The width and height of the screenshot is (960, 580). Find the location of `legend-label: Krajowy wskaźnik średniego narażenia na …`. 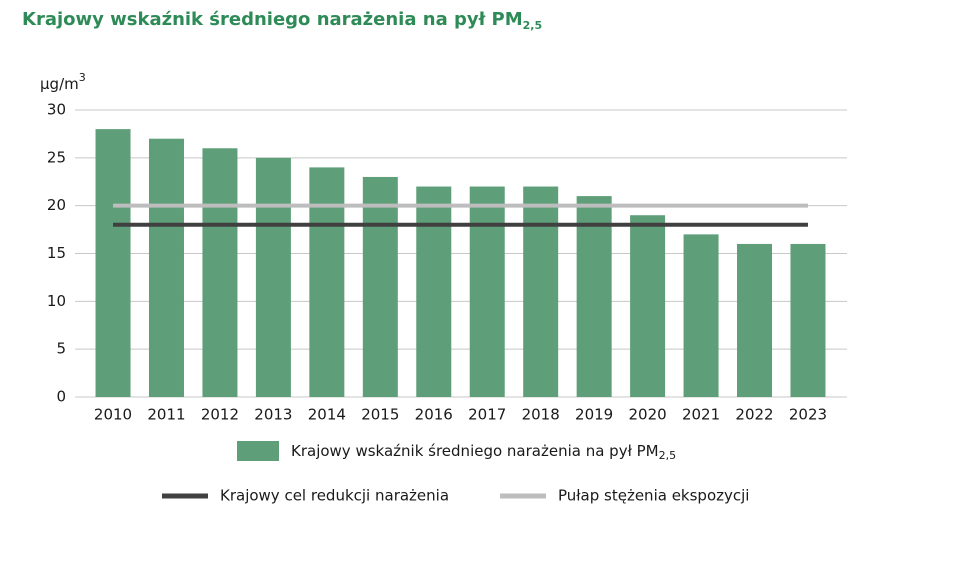

legend-label: Krajowy wskaźnik średniego narażenia na … is located at coordinates (483, 452).